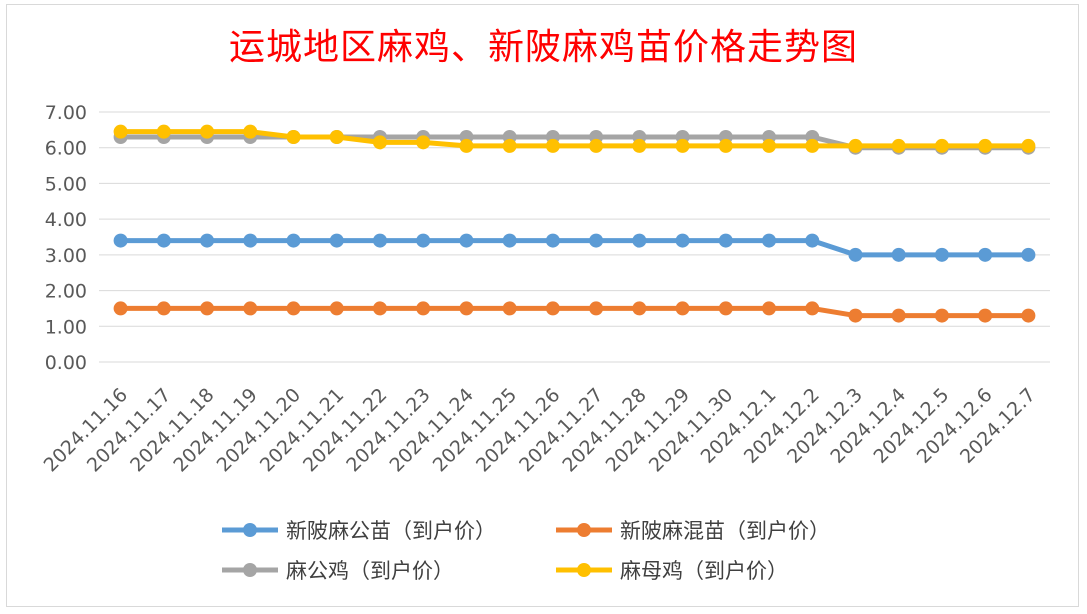 This screenshot has height=614, width=1087. Describe the element at coordinates (704, 571) in the screenshot. I see `legend-label: 麻母鸡（到户价）` at that location.